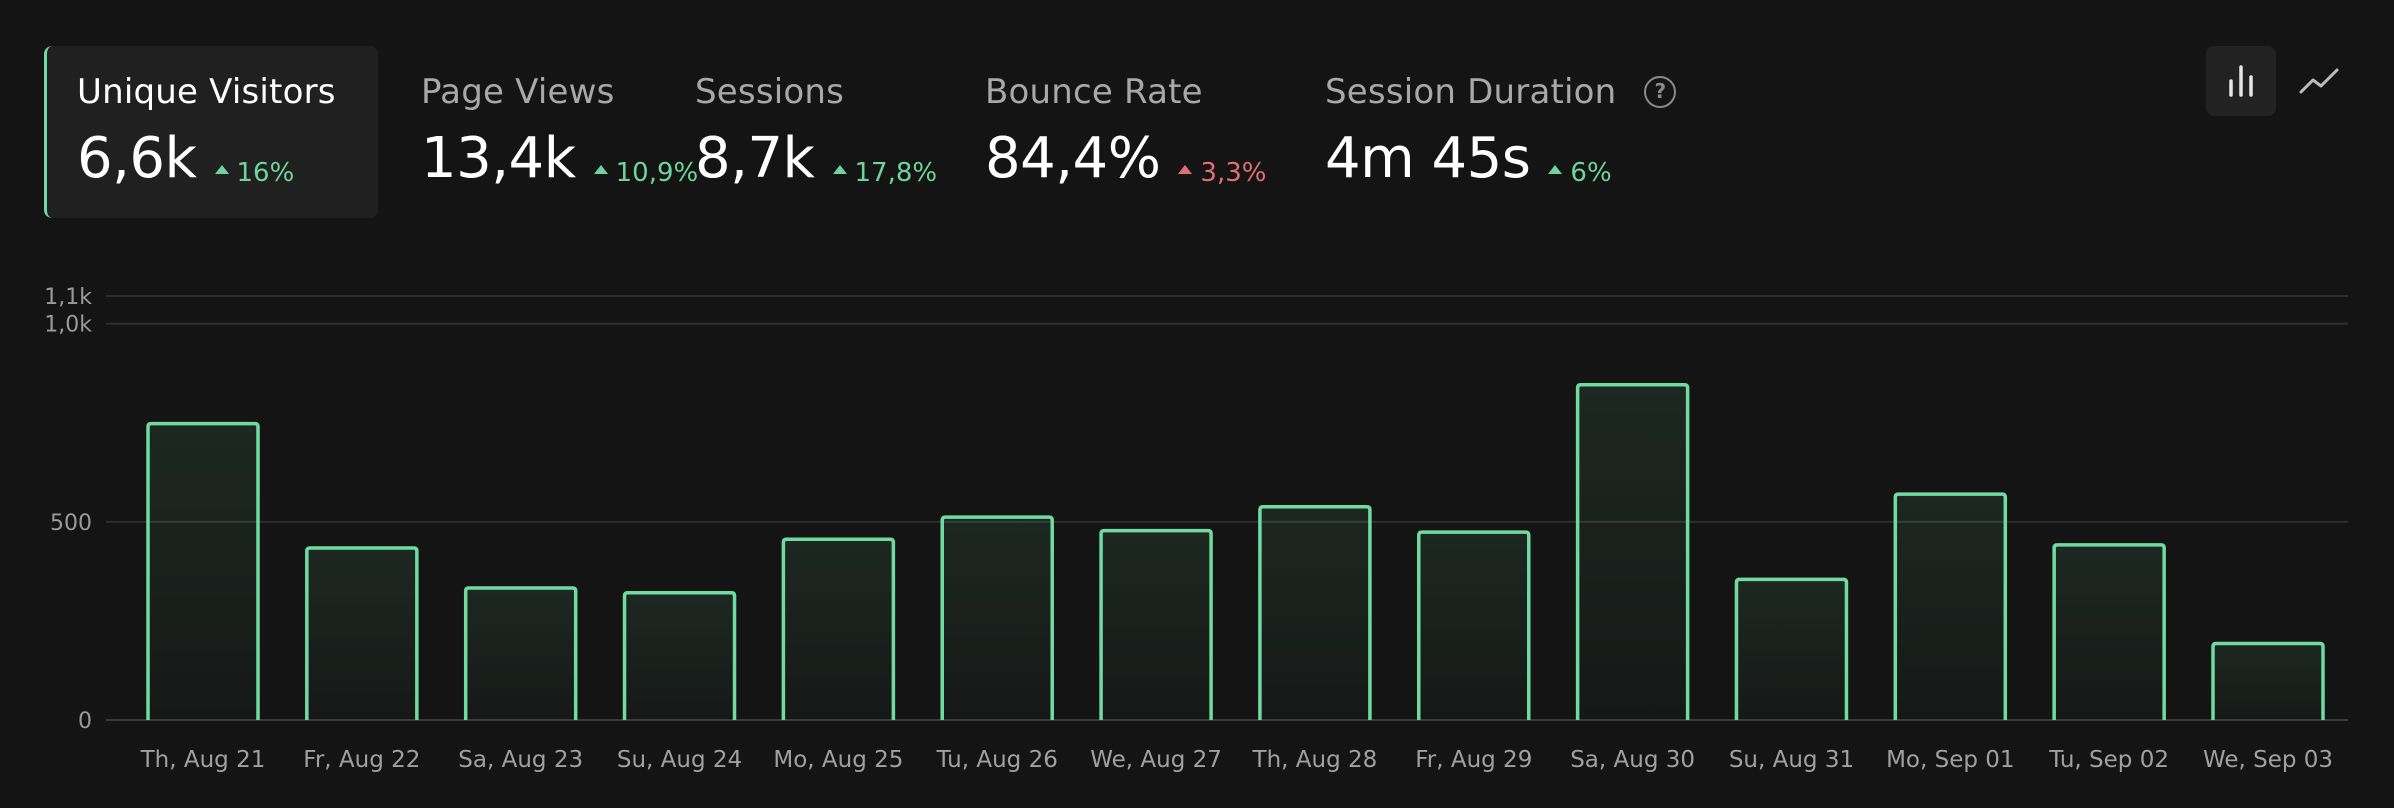  Describe the element at coordinates (657, 172) in the screenshot. I see `metric-change-value: 10,9%` at that location.